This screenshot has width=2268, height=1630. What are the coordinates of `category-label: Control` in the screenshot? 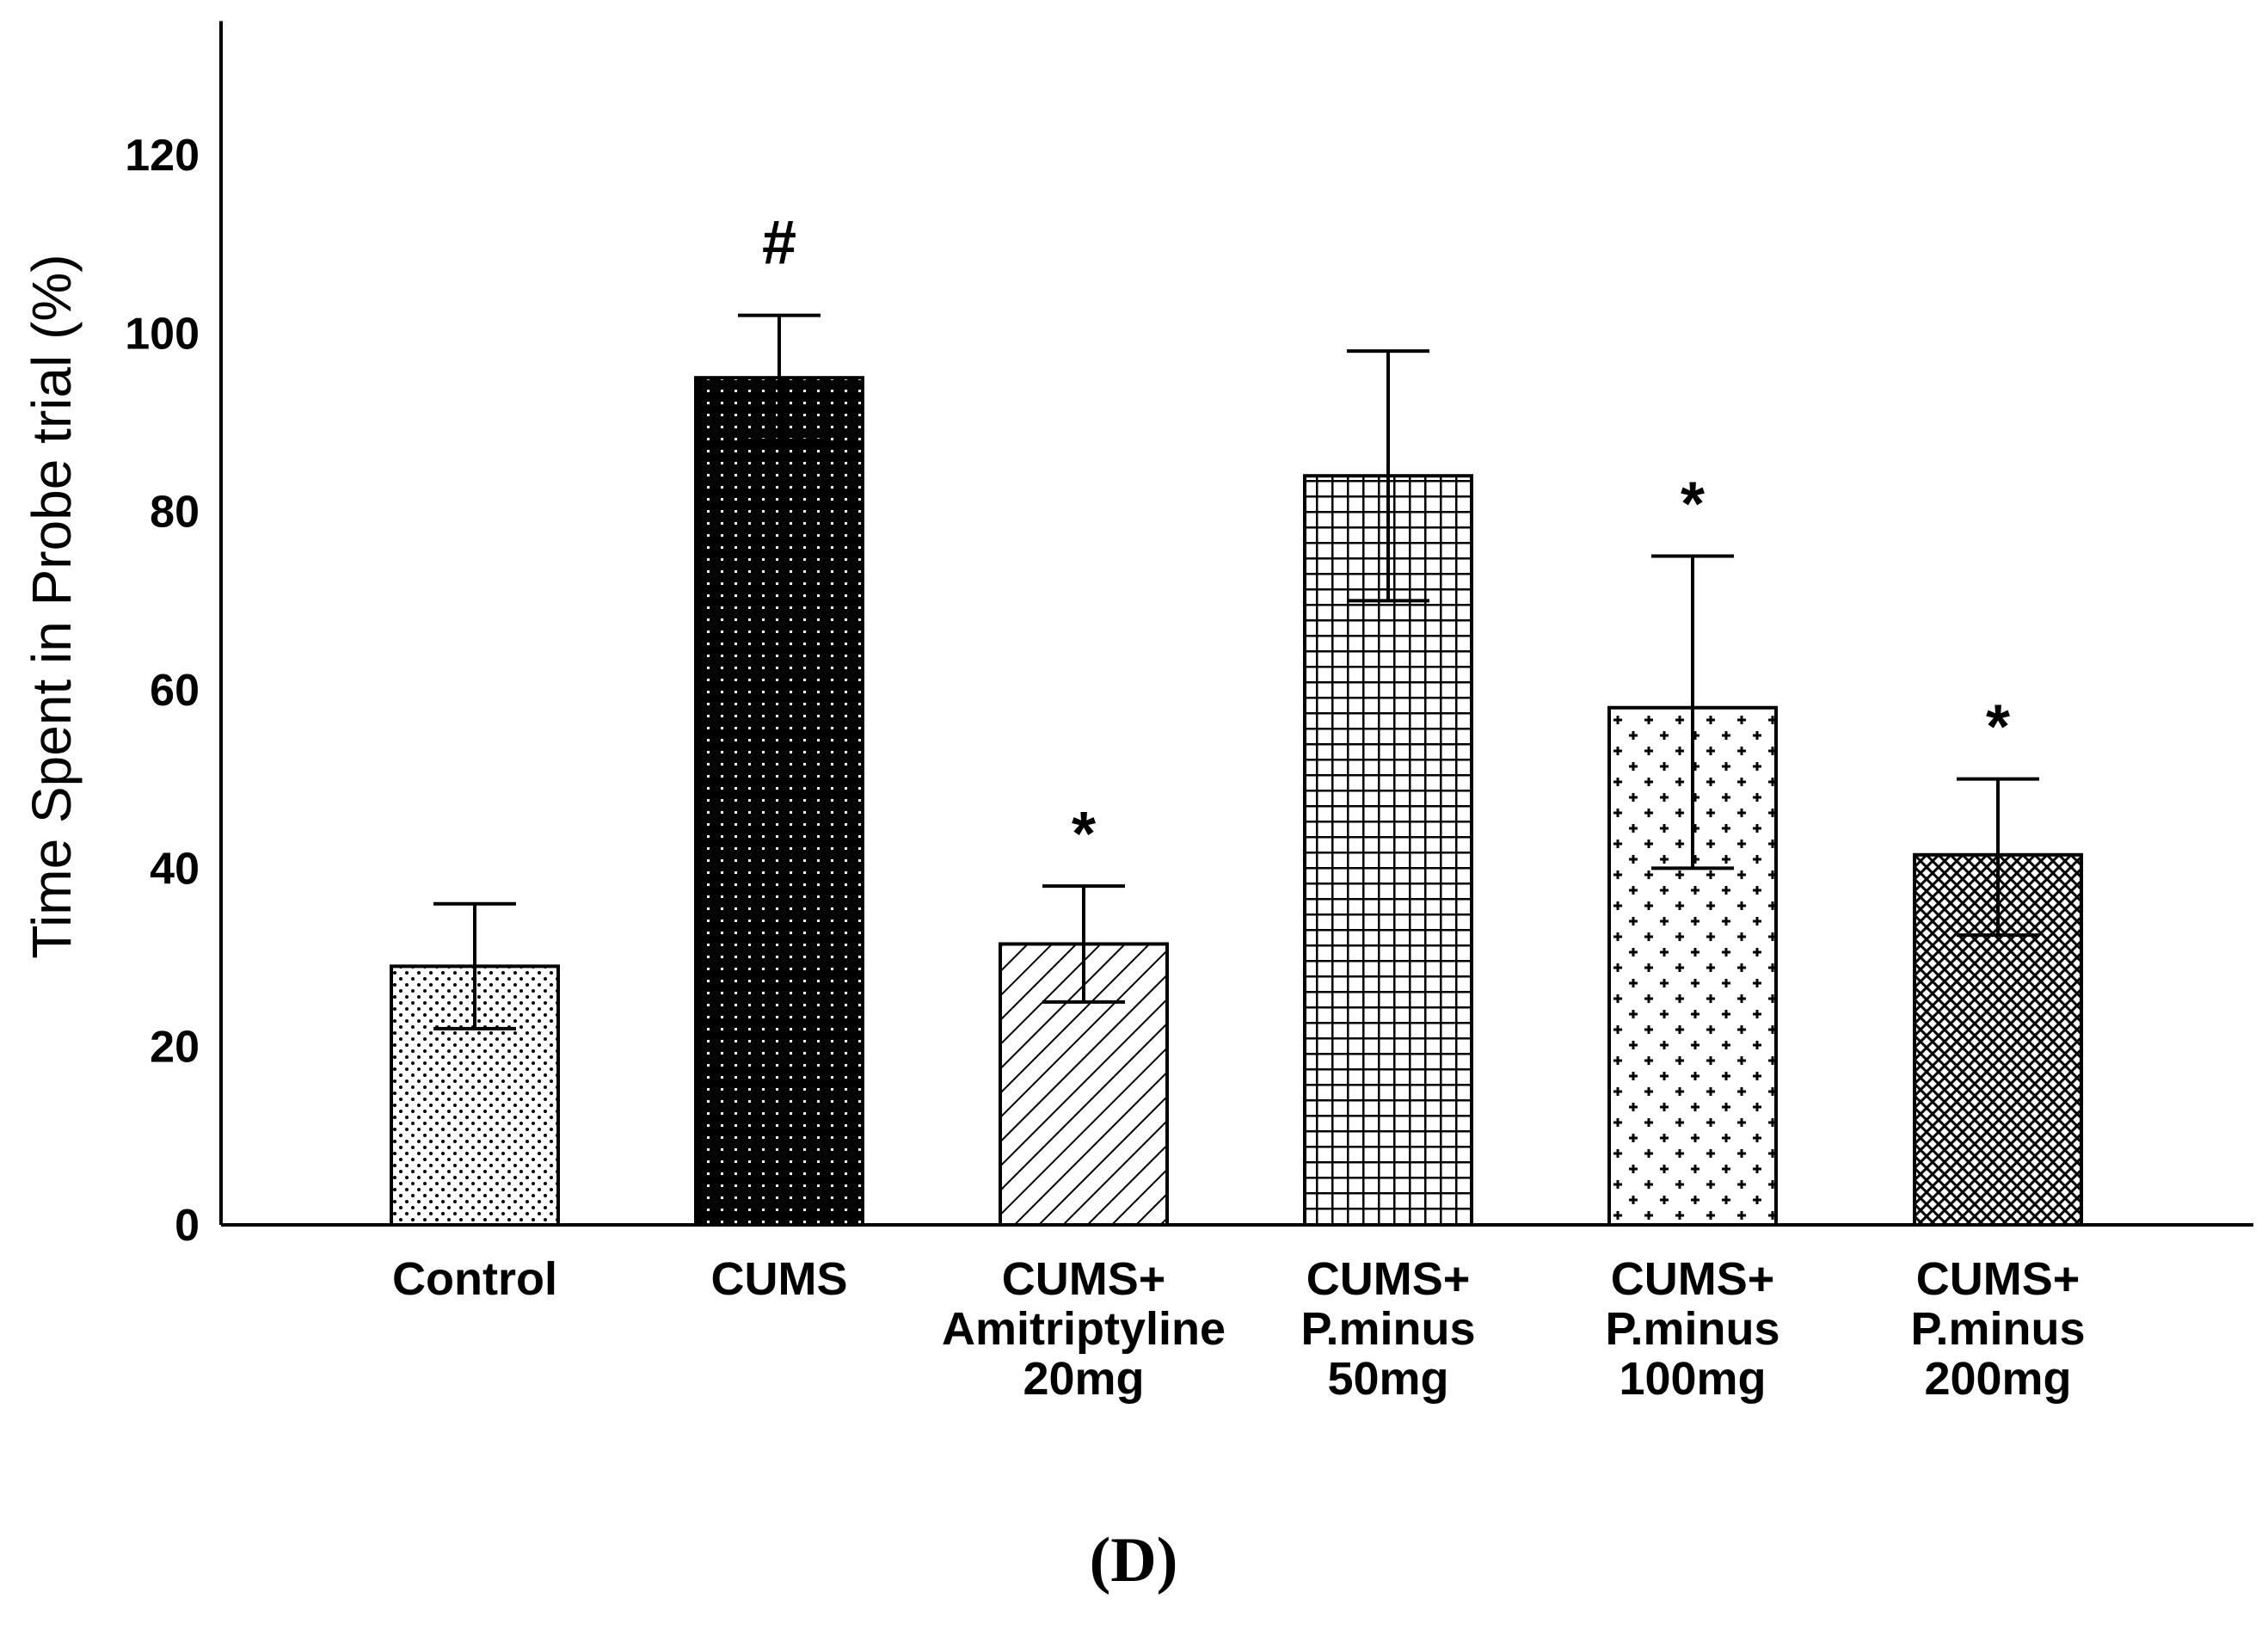 It's located at (475, 1279).